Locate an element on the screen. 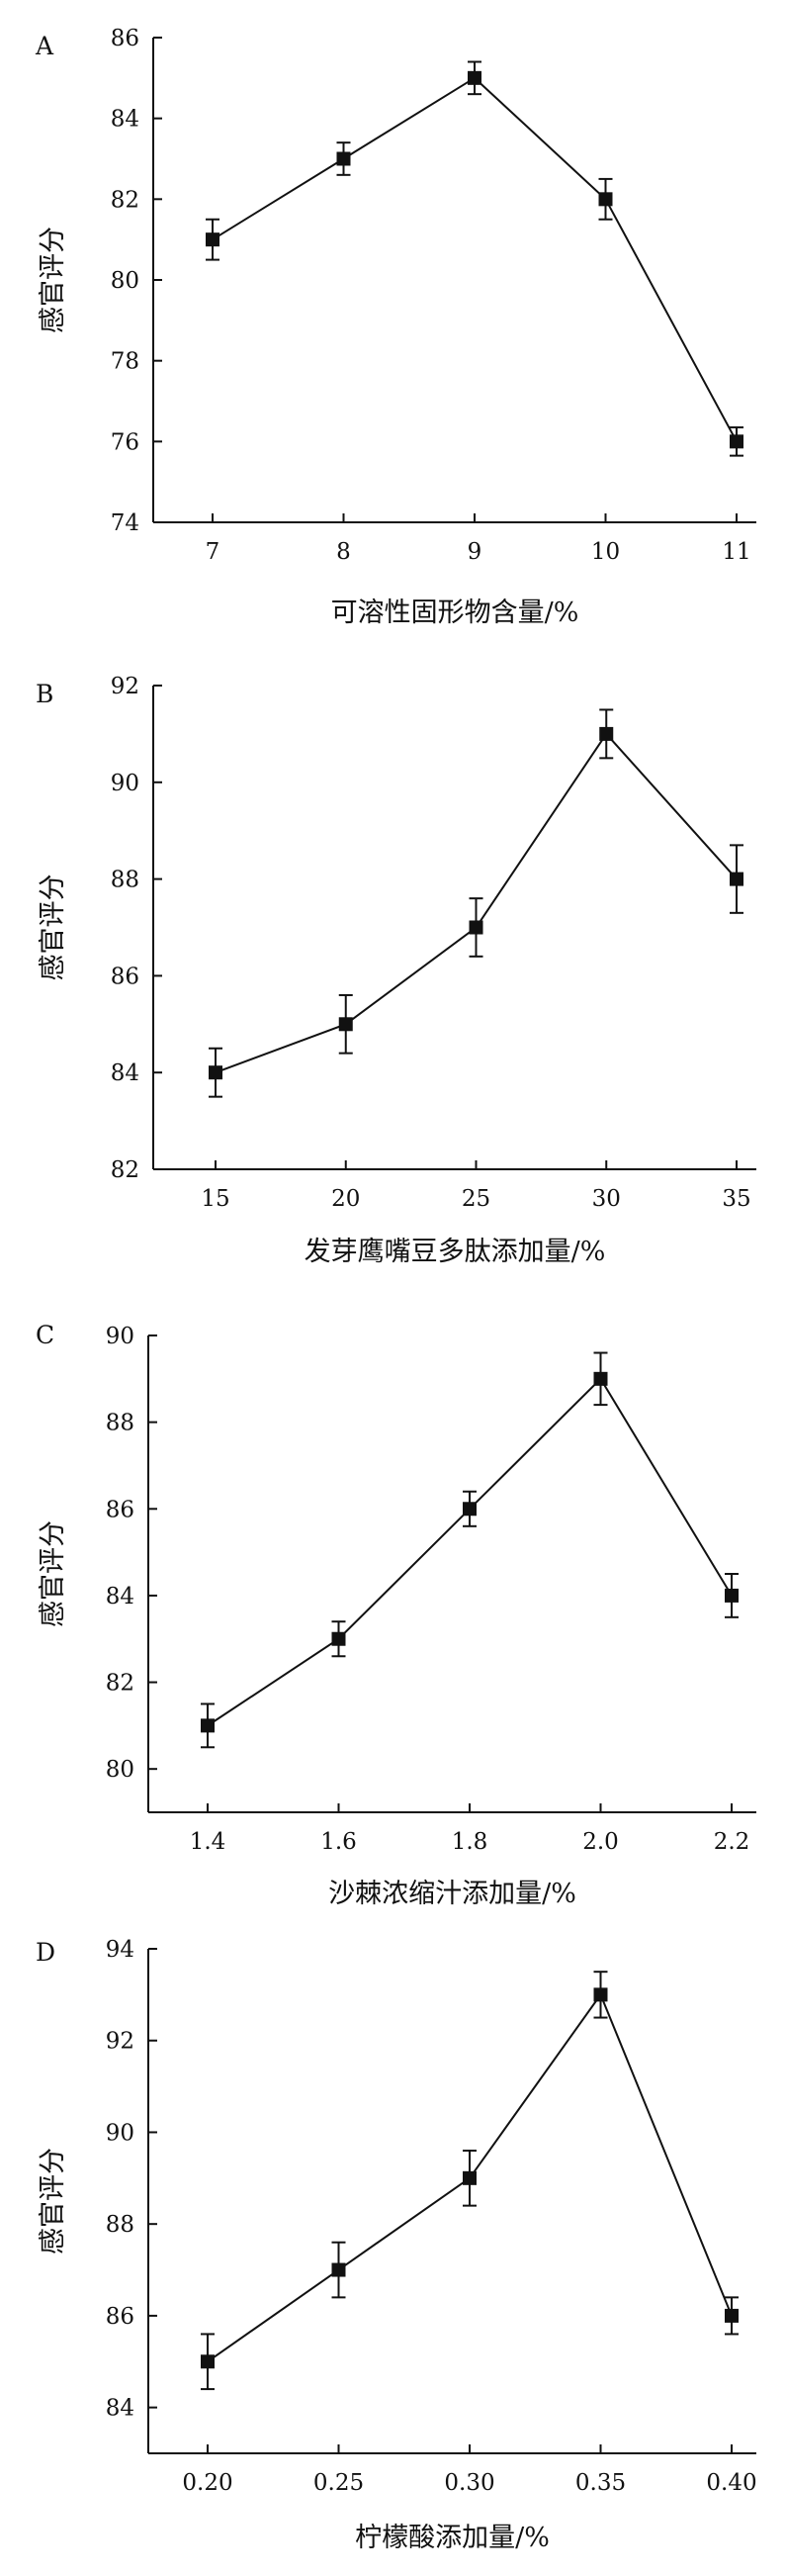 This screenshot has height=2576, width=786. x-axis-title-c: 沙棘浓缩汁添加量/% is located at coordinates (452, 1894).